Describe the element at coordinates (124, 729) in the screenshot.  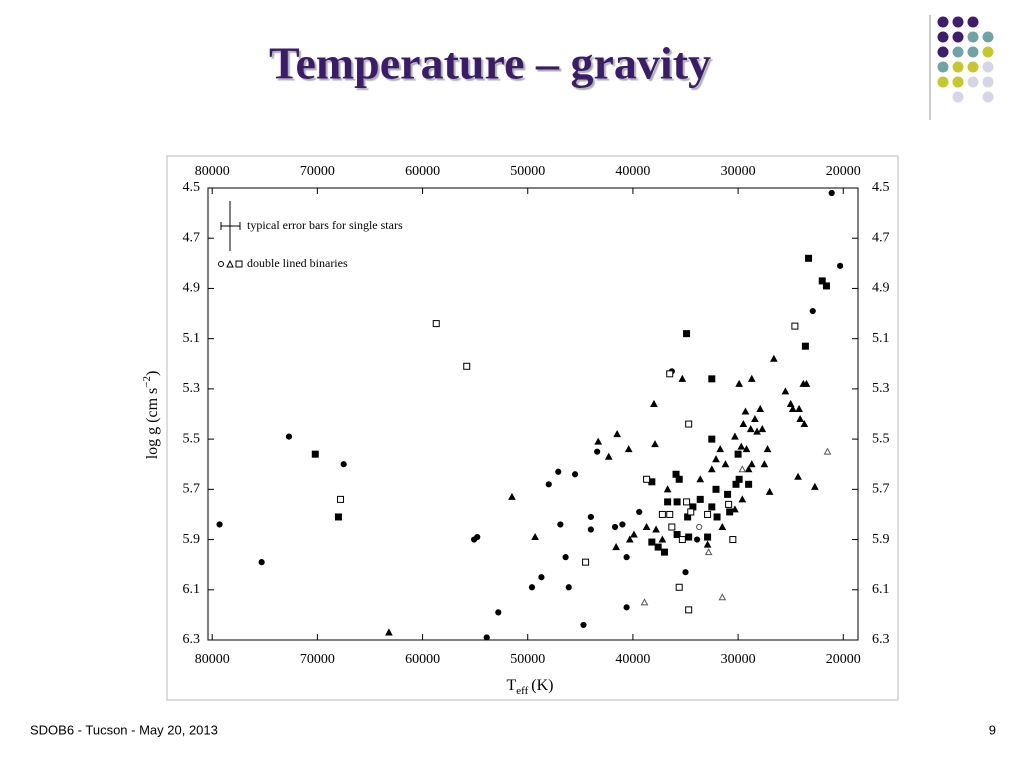
I see `footer-text: SDOB6 - Tucson - May 20, 2013` at that location.